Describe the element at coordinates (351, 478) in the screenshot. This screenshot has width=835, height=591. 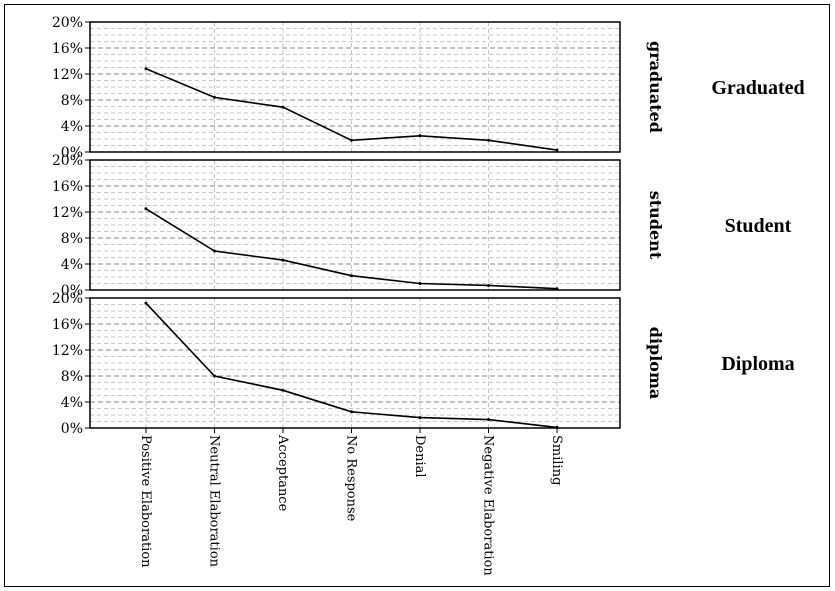
I see `x-category-label: No Response` at that location.